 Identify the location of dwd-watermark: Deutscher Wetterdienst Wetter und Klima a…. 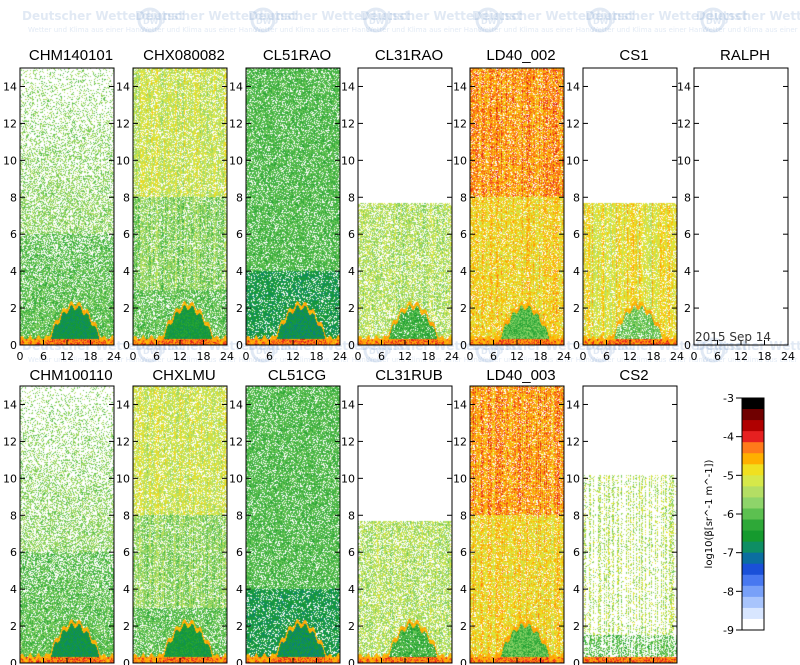
(329, 20).